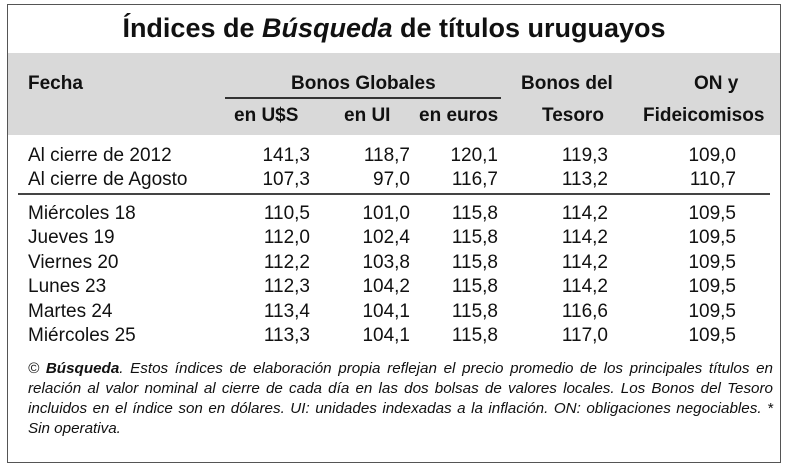 The width and height of the screenshot is (790, 467). Describe the element at coordinates (474, 155) in the screenshot. I see `cell-eur: 120,1` at that location.